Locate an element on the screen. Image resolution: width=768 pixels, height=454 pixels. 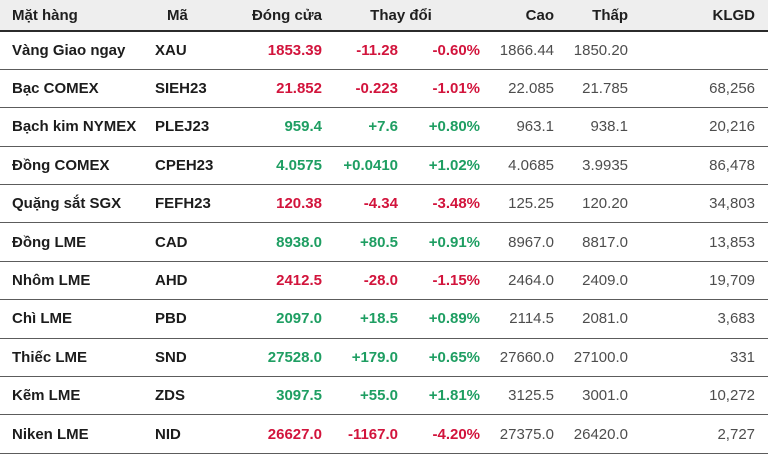
commodity-code: ZDS is located at coordinates (200, 396).